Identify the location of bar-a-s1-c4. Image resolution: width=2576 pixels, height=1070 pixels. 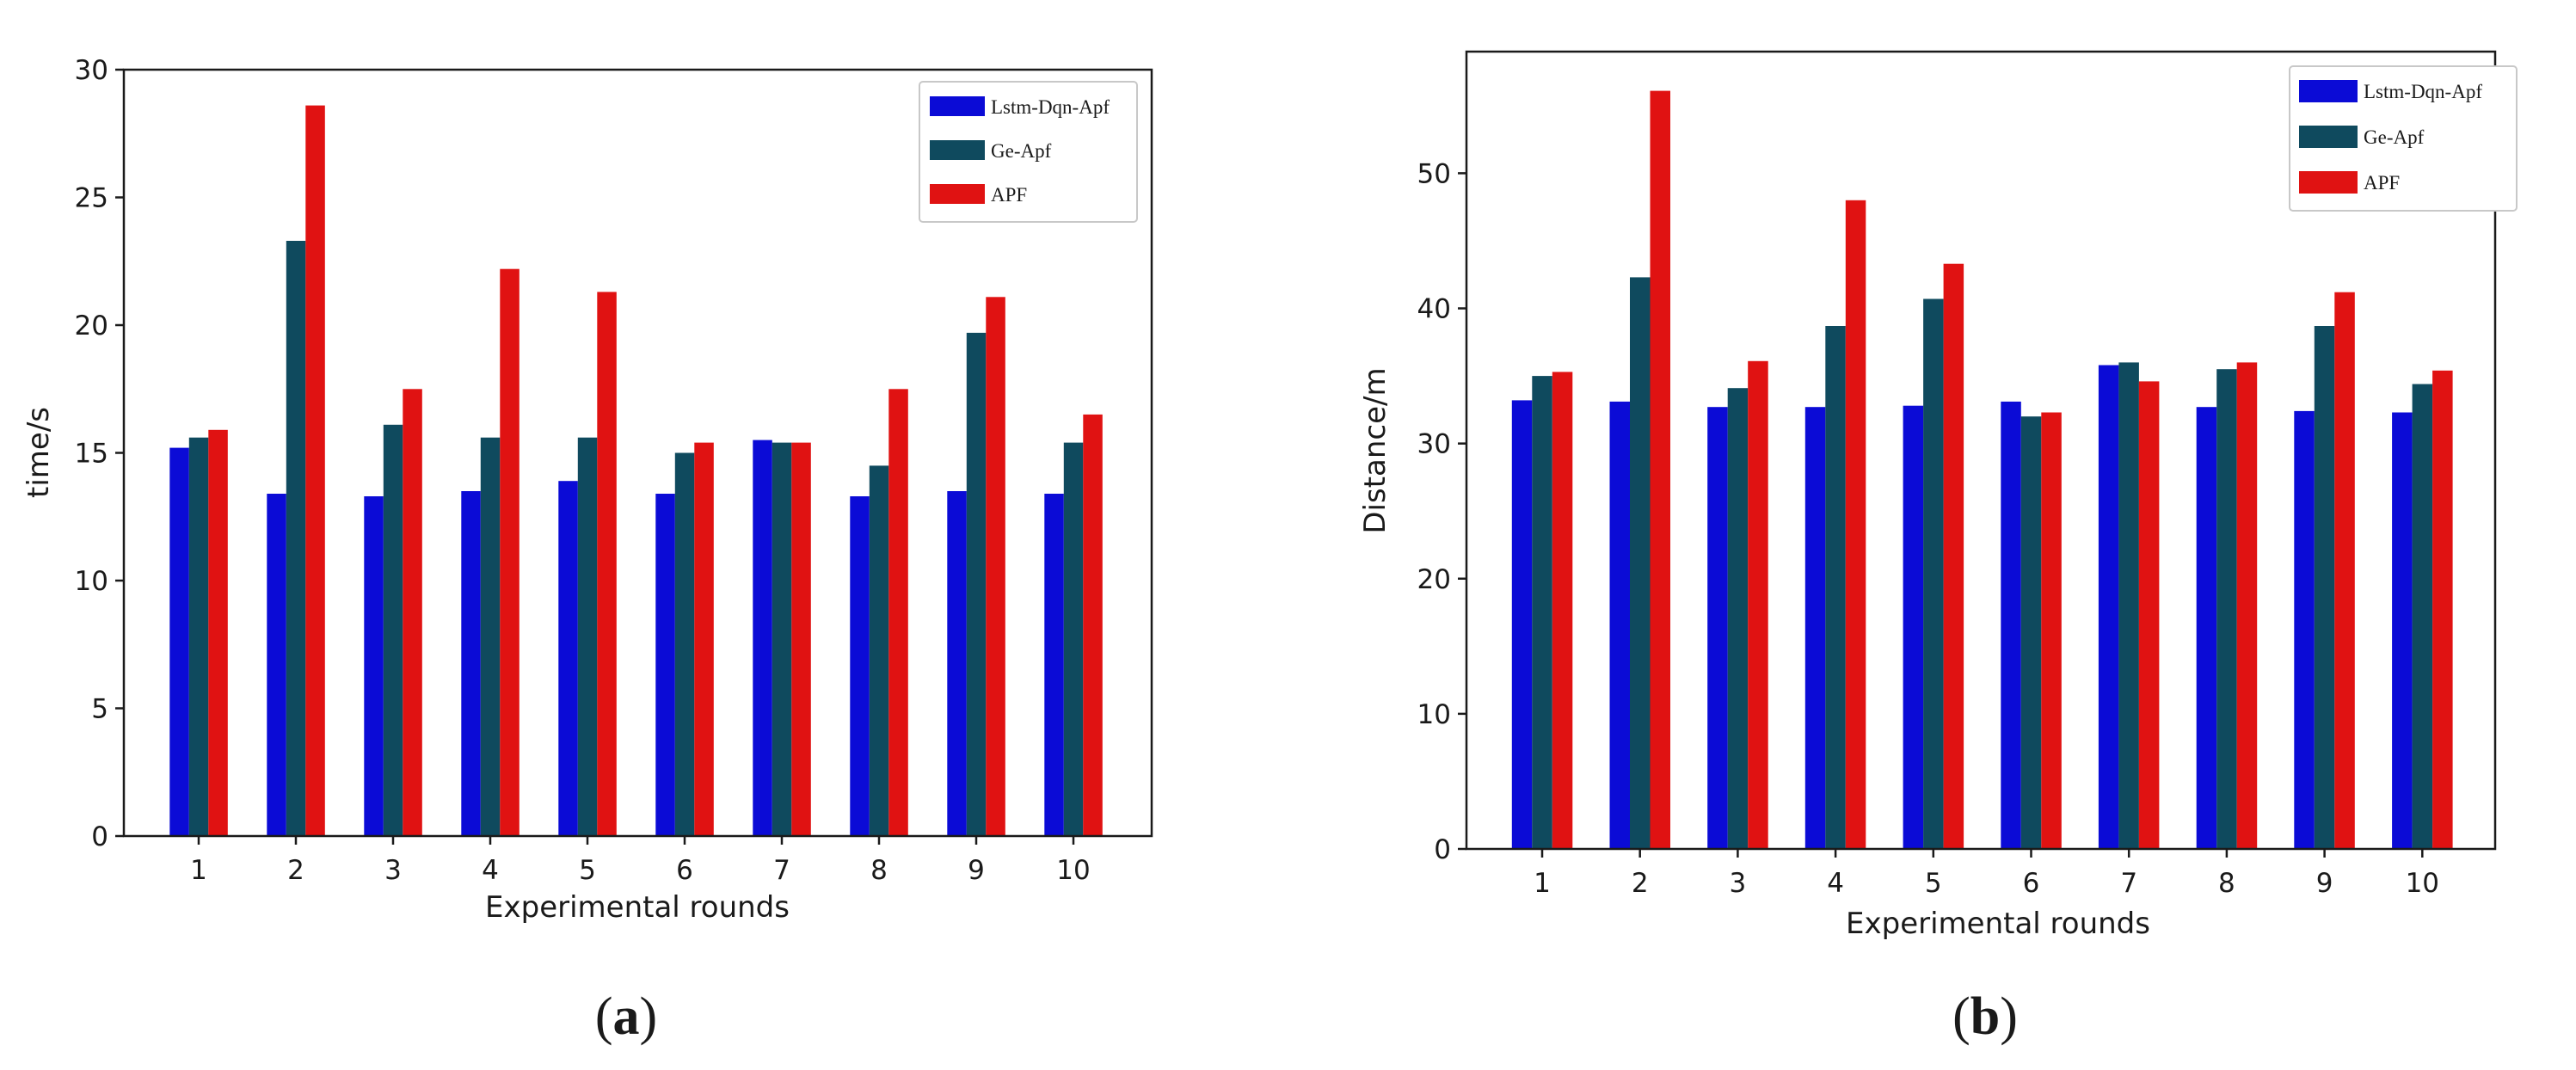
(471, 663).